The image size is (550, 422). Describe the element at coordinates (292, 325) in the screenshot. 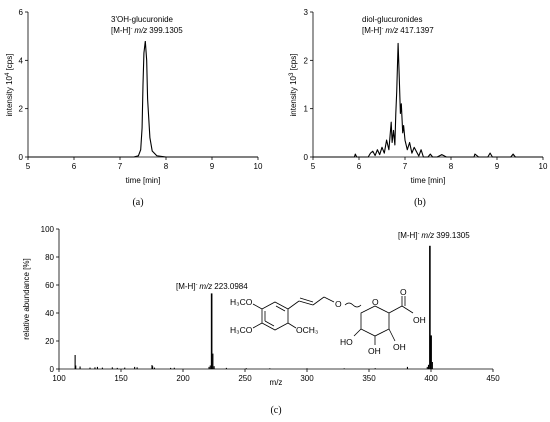

I see `bond-ome-right` at that location.